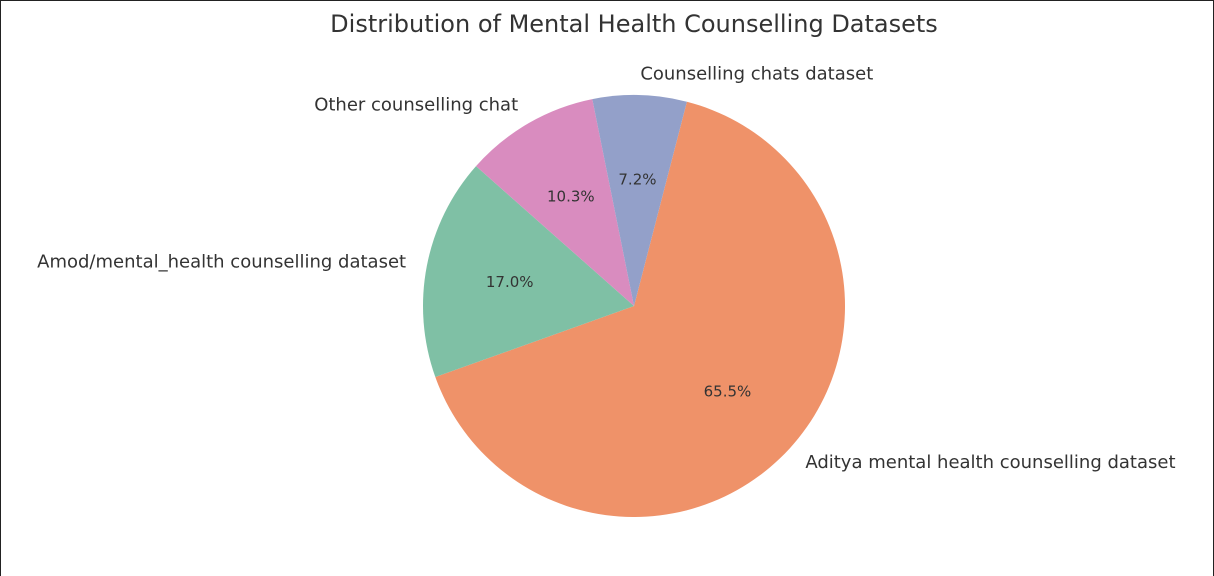 The image size is (1214, 576). I want to click on pie-percent-label-3: 7.2%, so click(637, 179).